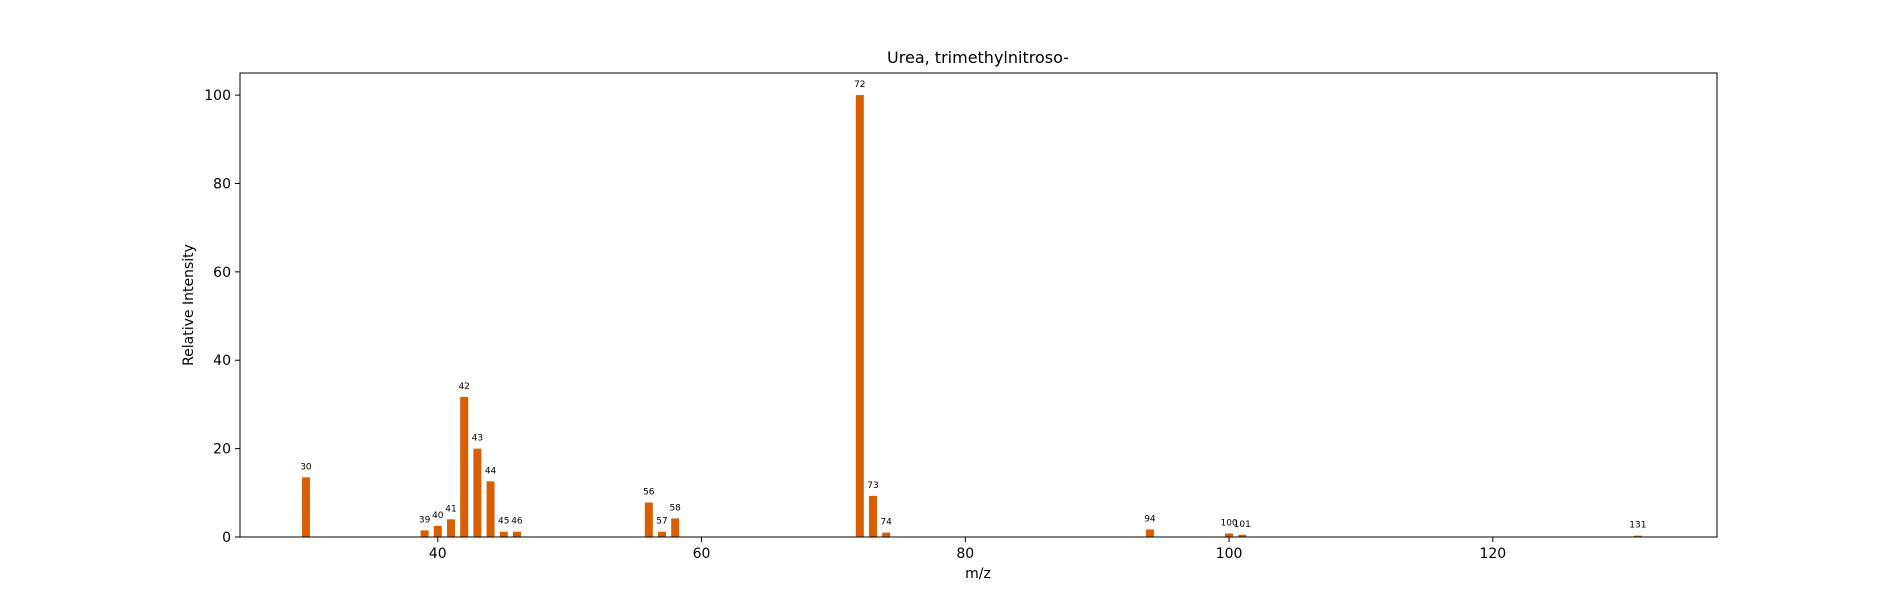 This screenshot has width=1900, height=604. What do you see at coordinates (503, 522) in the screenshot?
I see `bar-value-label: 45` at bounding box center [503, 522].